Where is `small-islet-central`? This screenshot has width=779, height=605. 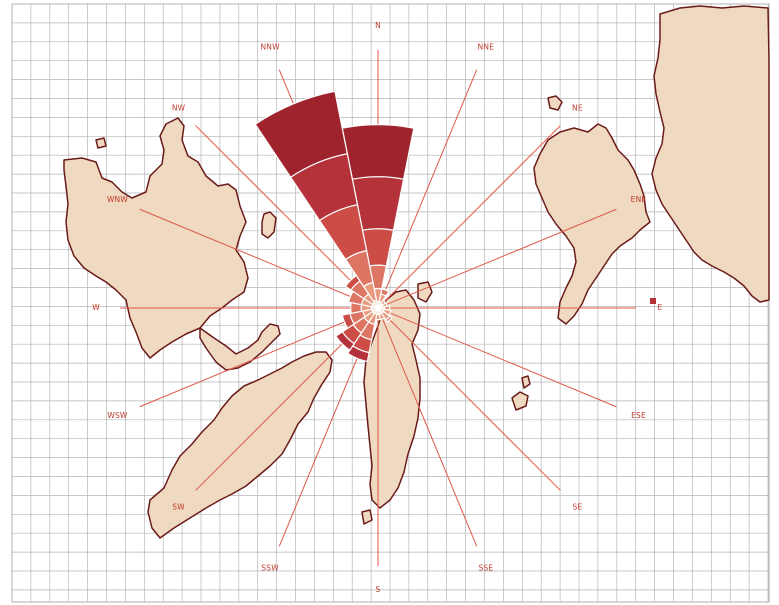
small-islet-central is located at coordinates (269, 225).